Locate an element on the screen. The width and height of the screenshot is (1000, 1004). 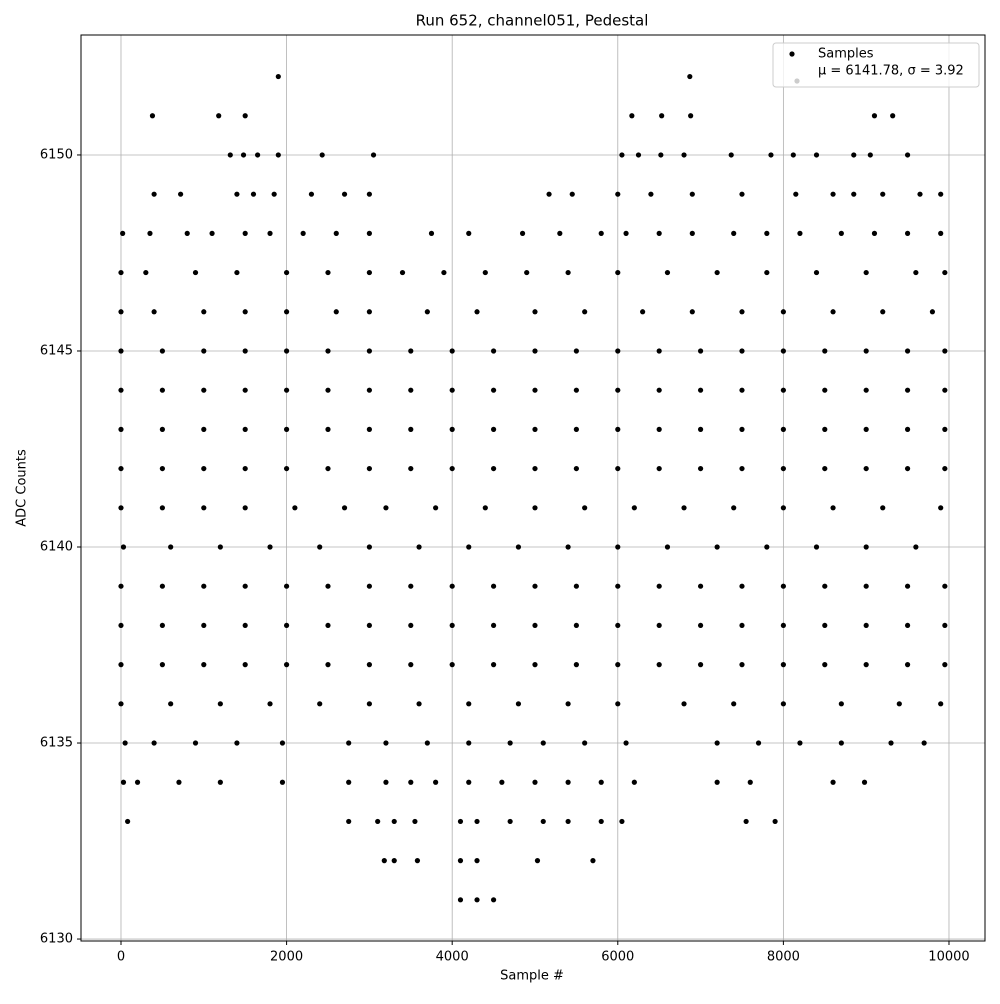
y-tick-label: 6145 is located at coordinates (56, 350).